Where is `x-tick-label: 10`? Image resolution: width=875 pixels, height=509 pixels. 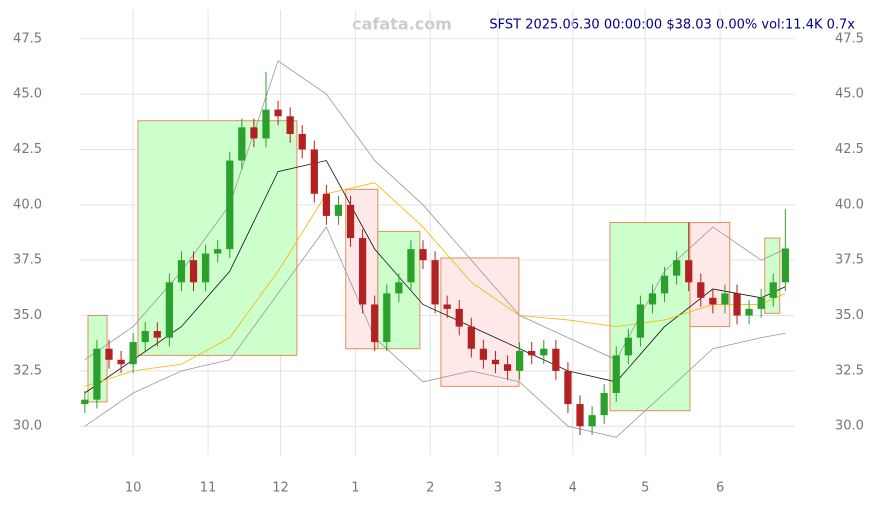 x-tick-label: 10 is located at coordinates (133, 488).